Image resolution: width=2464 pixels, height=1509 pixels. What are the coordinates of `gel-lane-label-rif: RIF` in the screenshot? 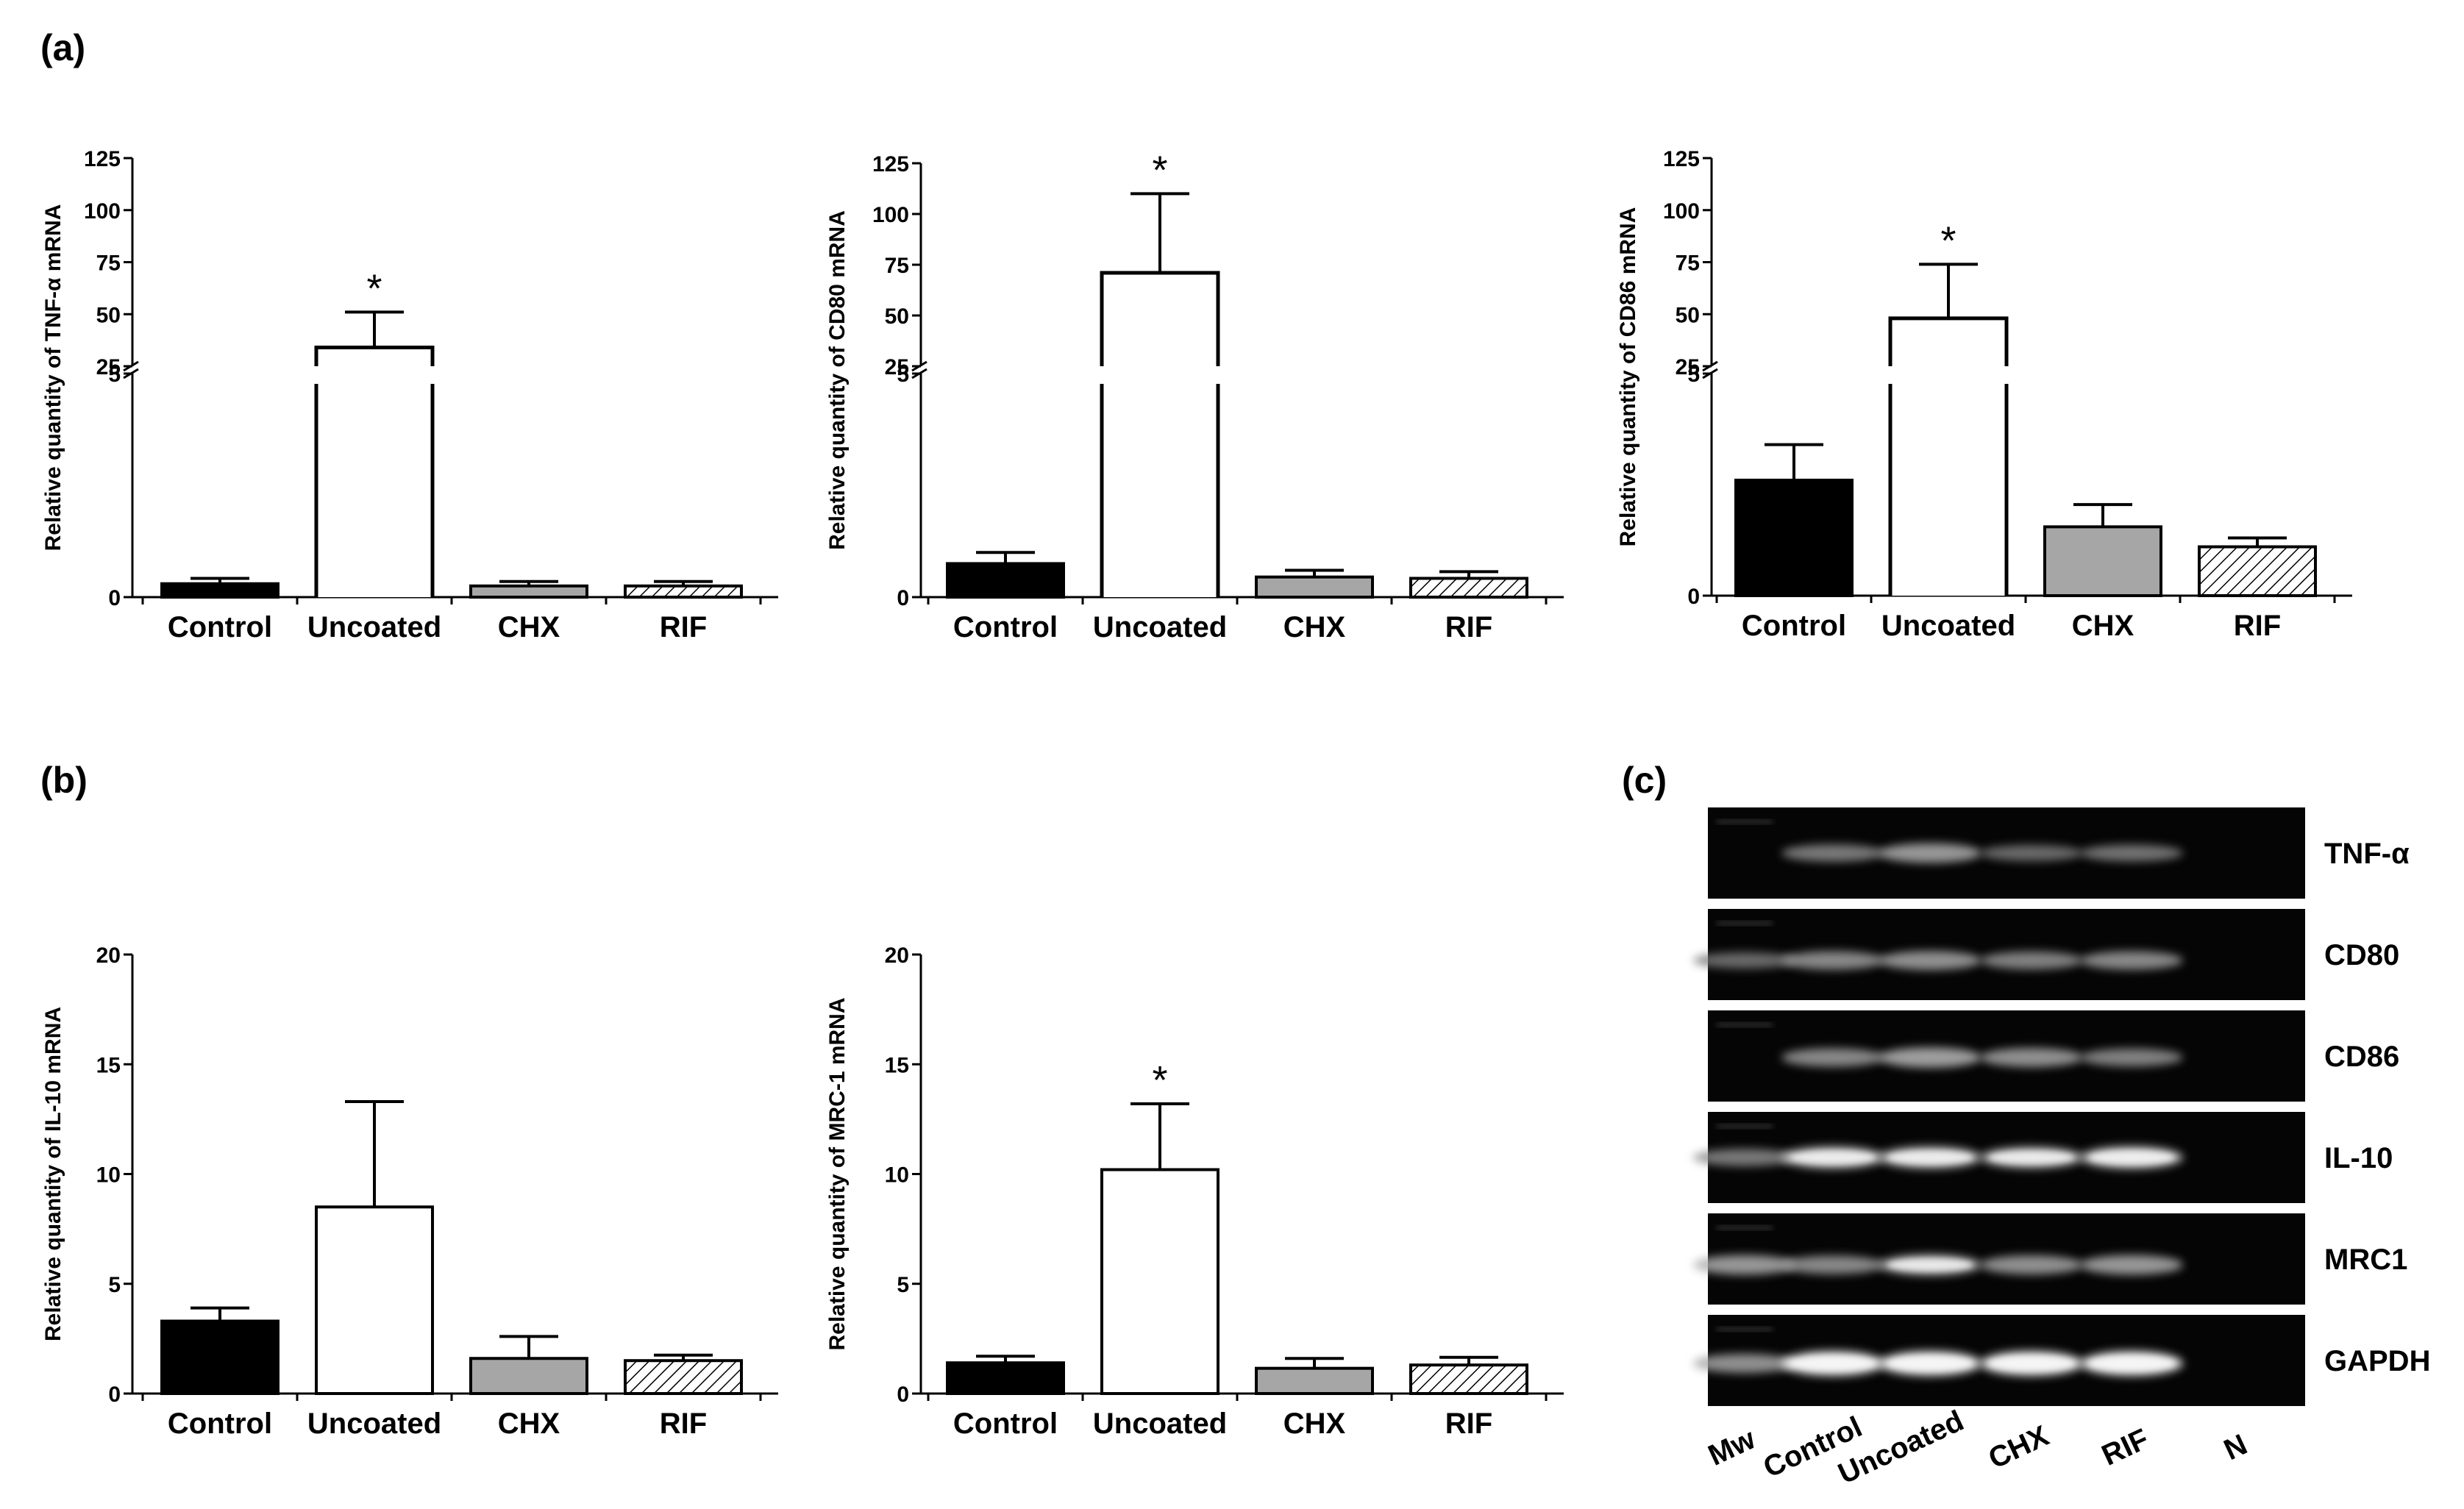 It's located at (2125, 1448).